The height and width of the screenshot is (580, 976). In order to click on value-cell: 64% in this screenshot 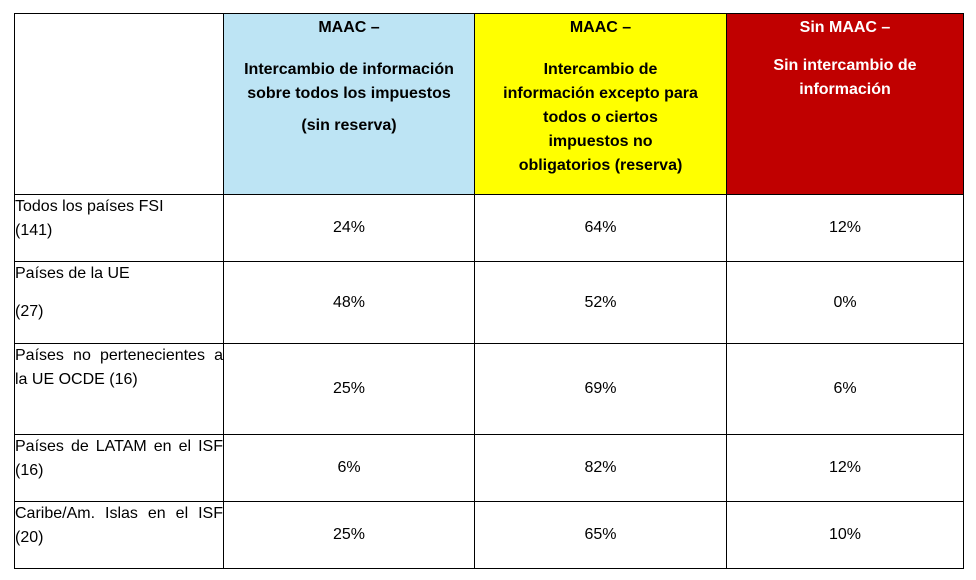, I will do `click(600, 228)`.